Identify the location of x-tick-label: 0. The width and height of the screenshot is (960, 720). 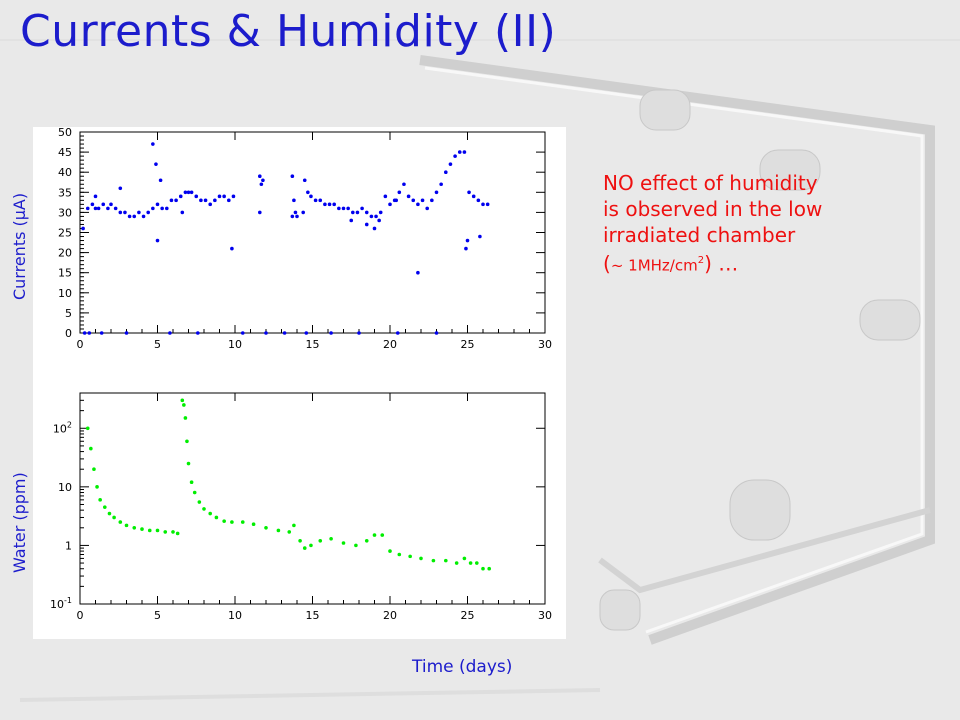
(80, 615).